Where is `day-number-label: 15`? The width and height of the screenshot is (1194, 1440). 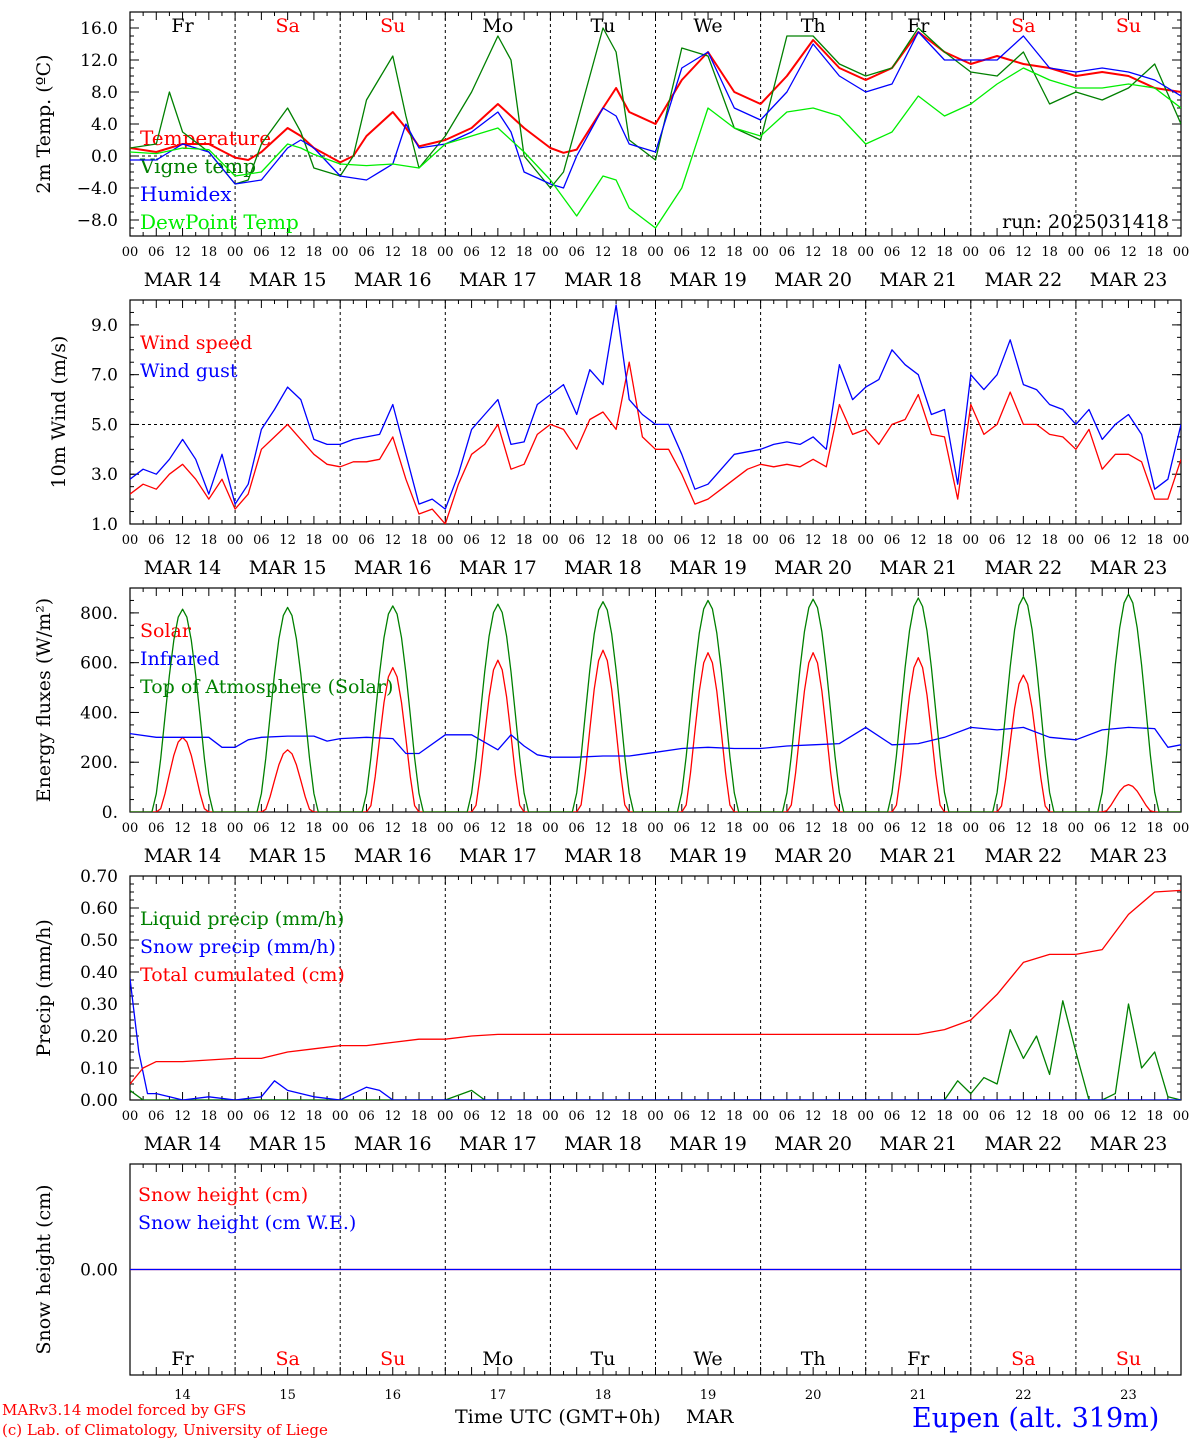
day-number-label: 15 is located at coordinates (287, 1395).